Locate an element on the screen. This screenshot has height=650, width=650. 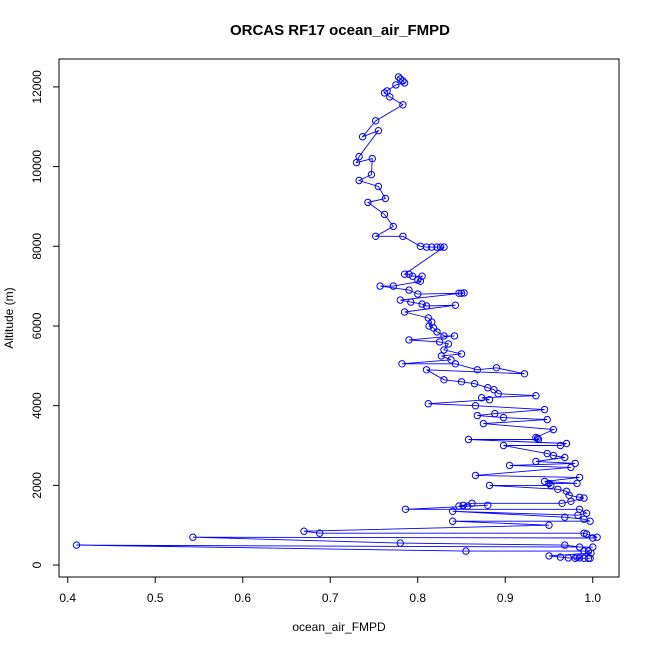
y-axis-label: Altitude (m) is located at coordinates (9, 317).